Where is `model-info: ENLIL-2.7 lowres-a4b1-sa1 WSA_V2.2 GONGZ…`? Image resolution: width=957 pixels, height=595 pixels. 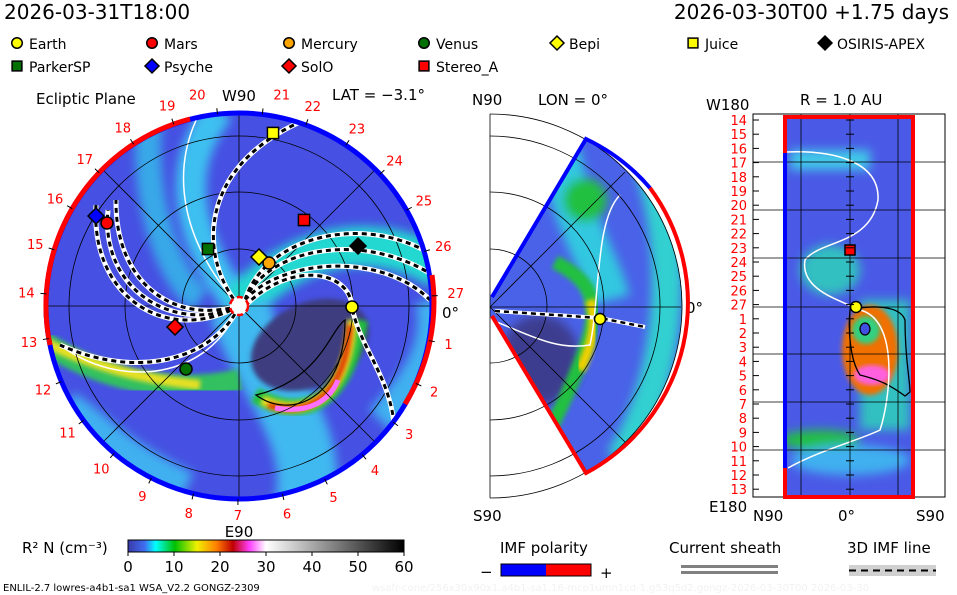
model-info: ENLIL-2.7 lowres-a4b1-sa1 WSA_V2.2 GONGZ… is located at coordinates (131, 588).